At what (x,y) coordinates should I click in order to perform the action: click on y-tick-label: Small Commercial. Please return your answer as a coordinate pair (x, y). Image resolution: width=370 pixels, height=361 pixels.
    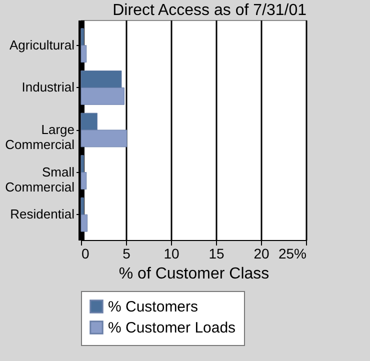
    Looking at the image, I should click on (40, 179).